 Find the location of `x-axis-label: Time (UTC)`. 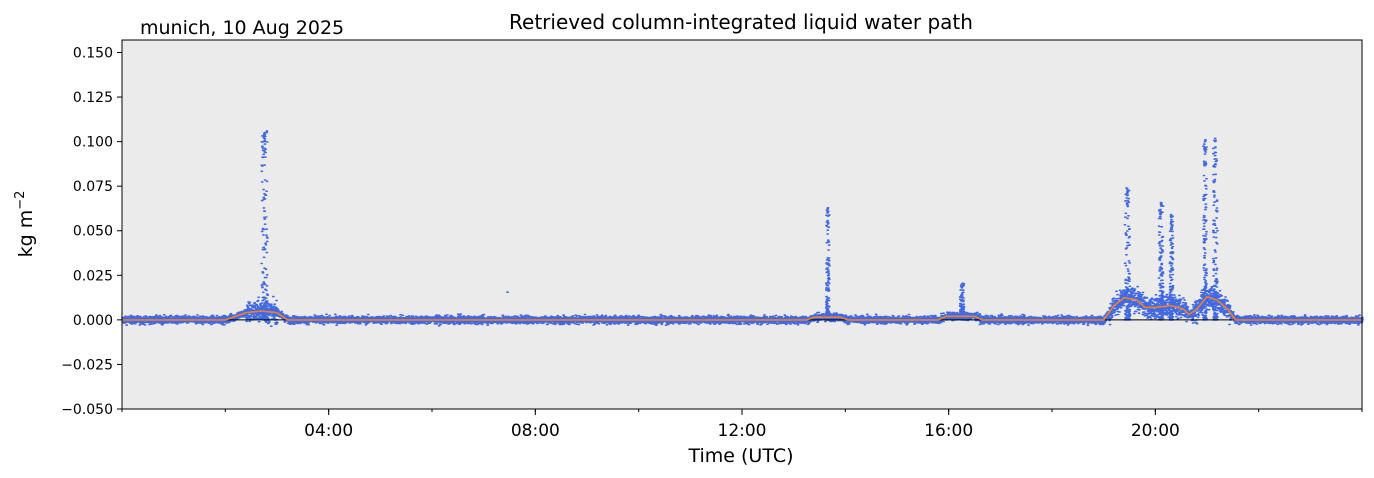

x-axis-label: Time (UTC) is located at coordinates (740, 456).